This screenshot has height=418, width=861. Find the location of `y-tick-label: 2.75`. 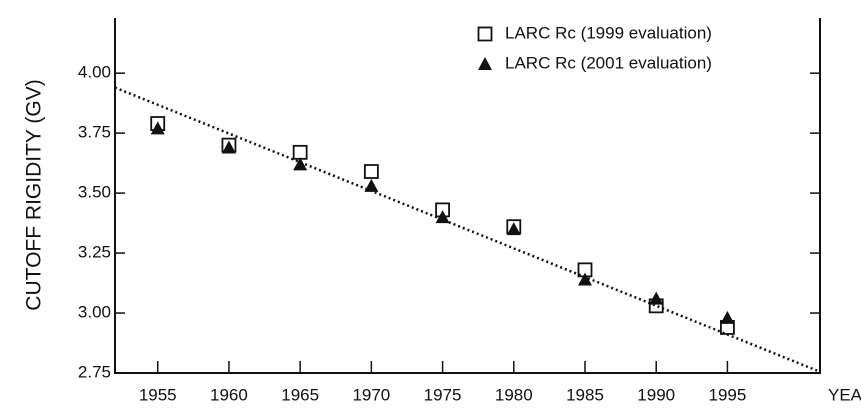

y-tick-label: 2.75 is located at coordinates (94, 371).